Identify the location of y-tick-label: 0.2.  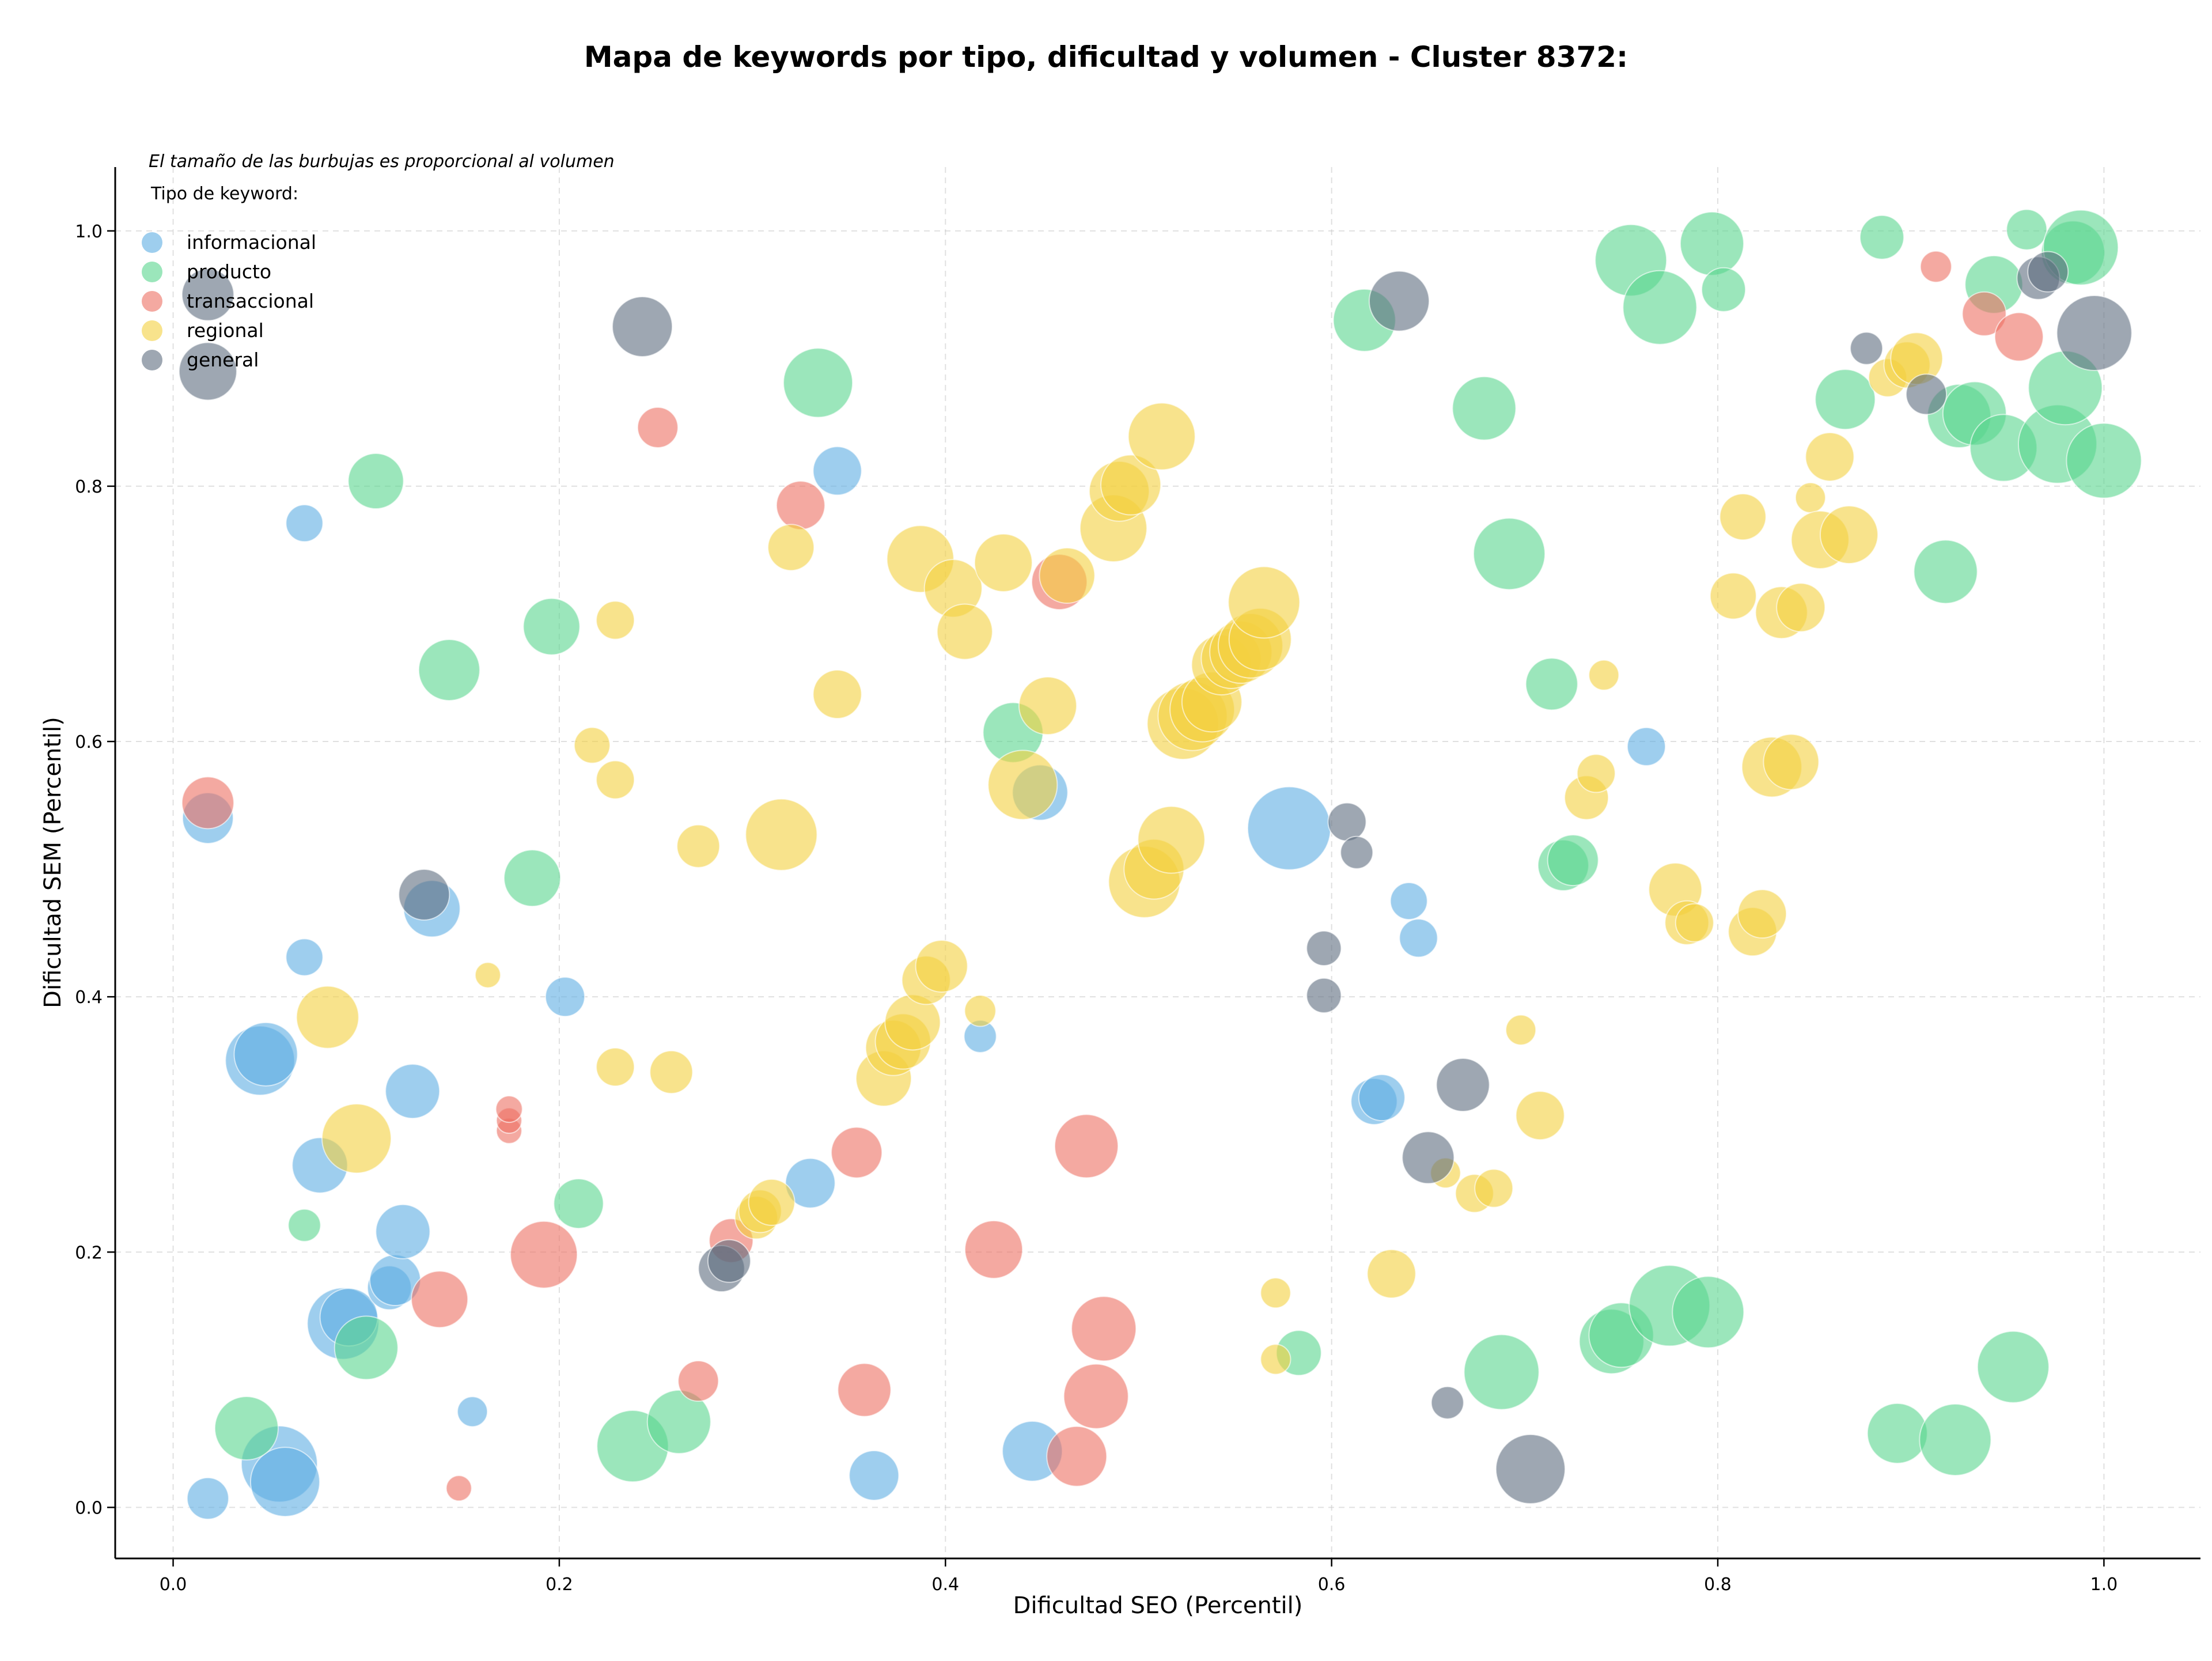
(89, 1253).